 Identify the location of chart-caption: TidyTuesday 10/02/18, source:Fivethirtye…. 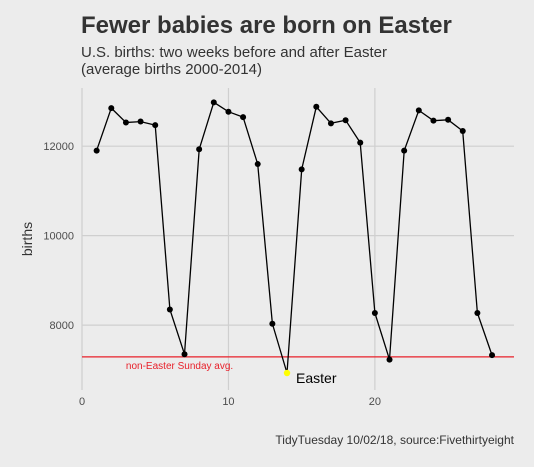
(394, 440).